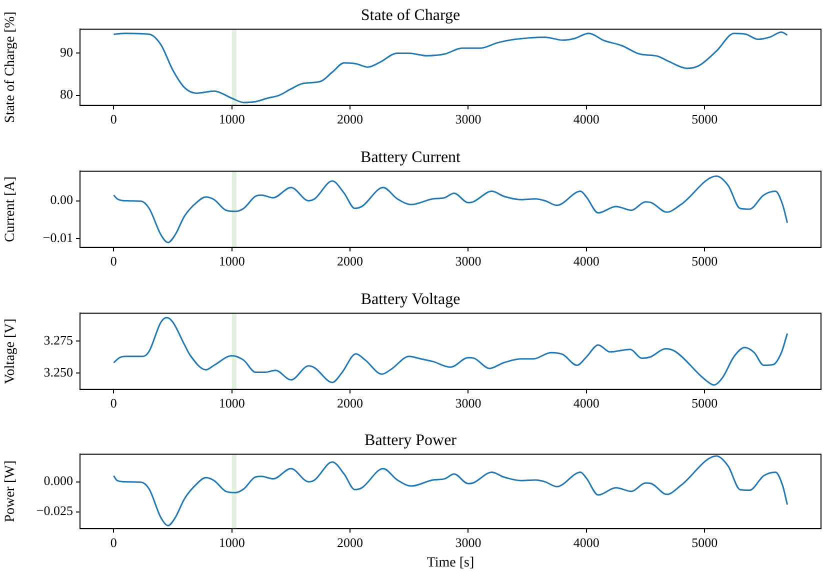  Describe the element at coordinates (61, 200) in the screenshot. I see `y-tick-label: 0.00` at that location.